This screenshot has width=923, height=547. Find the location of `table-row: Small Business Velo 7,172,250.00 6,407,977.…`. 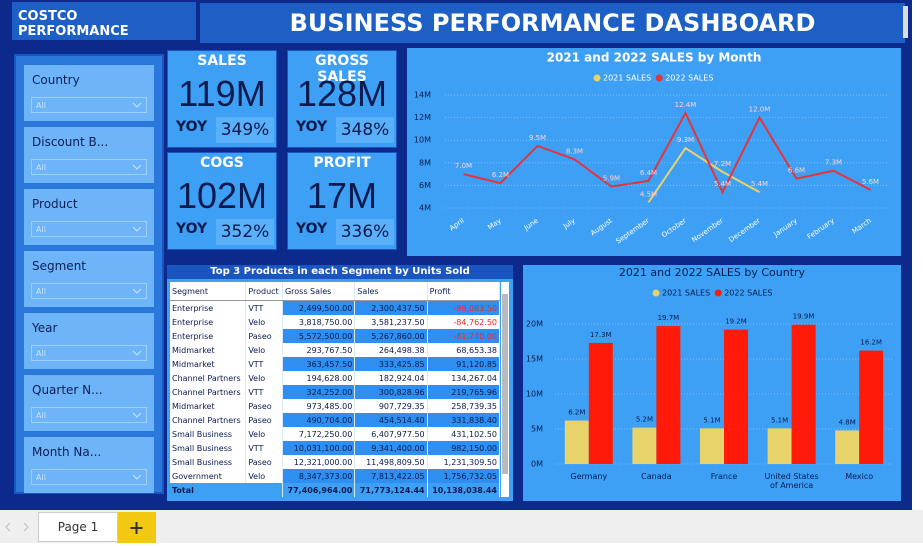

table-row: Small Business Velo 7,172,250.00 6,407,977.… is located at coordinates (335, 434).